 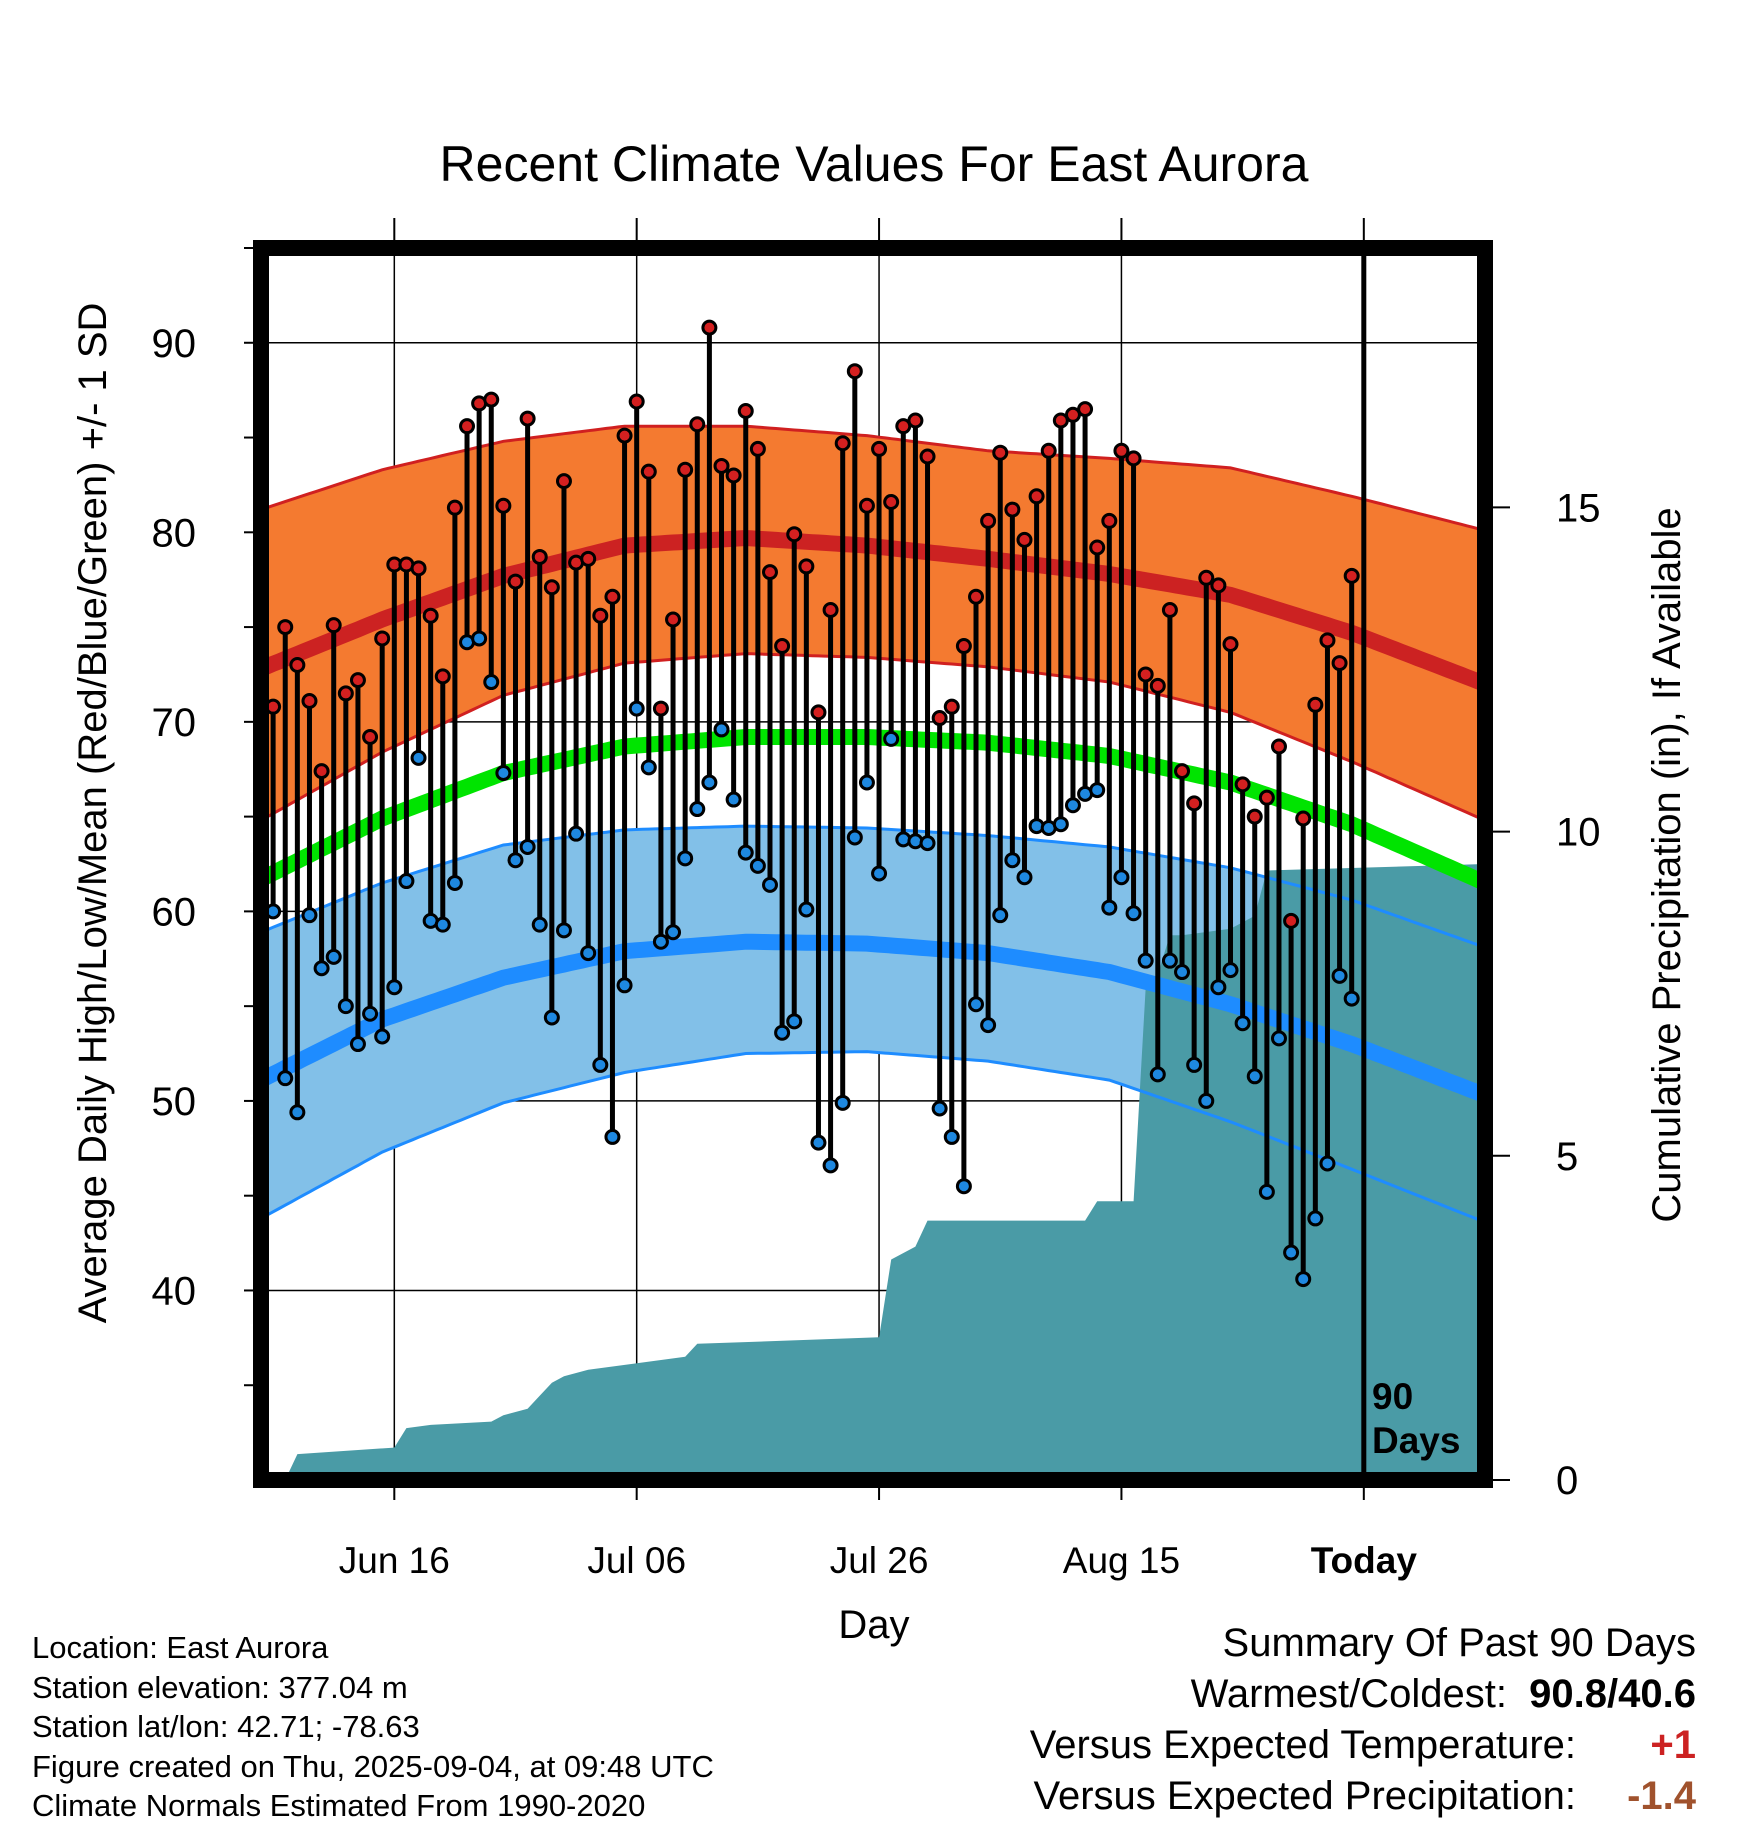 What do you see at coordinates (1578, 833) in the screenshot?
I see `y2-tick-label: 10` at bounding box center [1578, 833].